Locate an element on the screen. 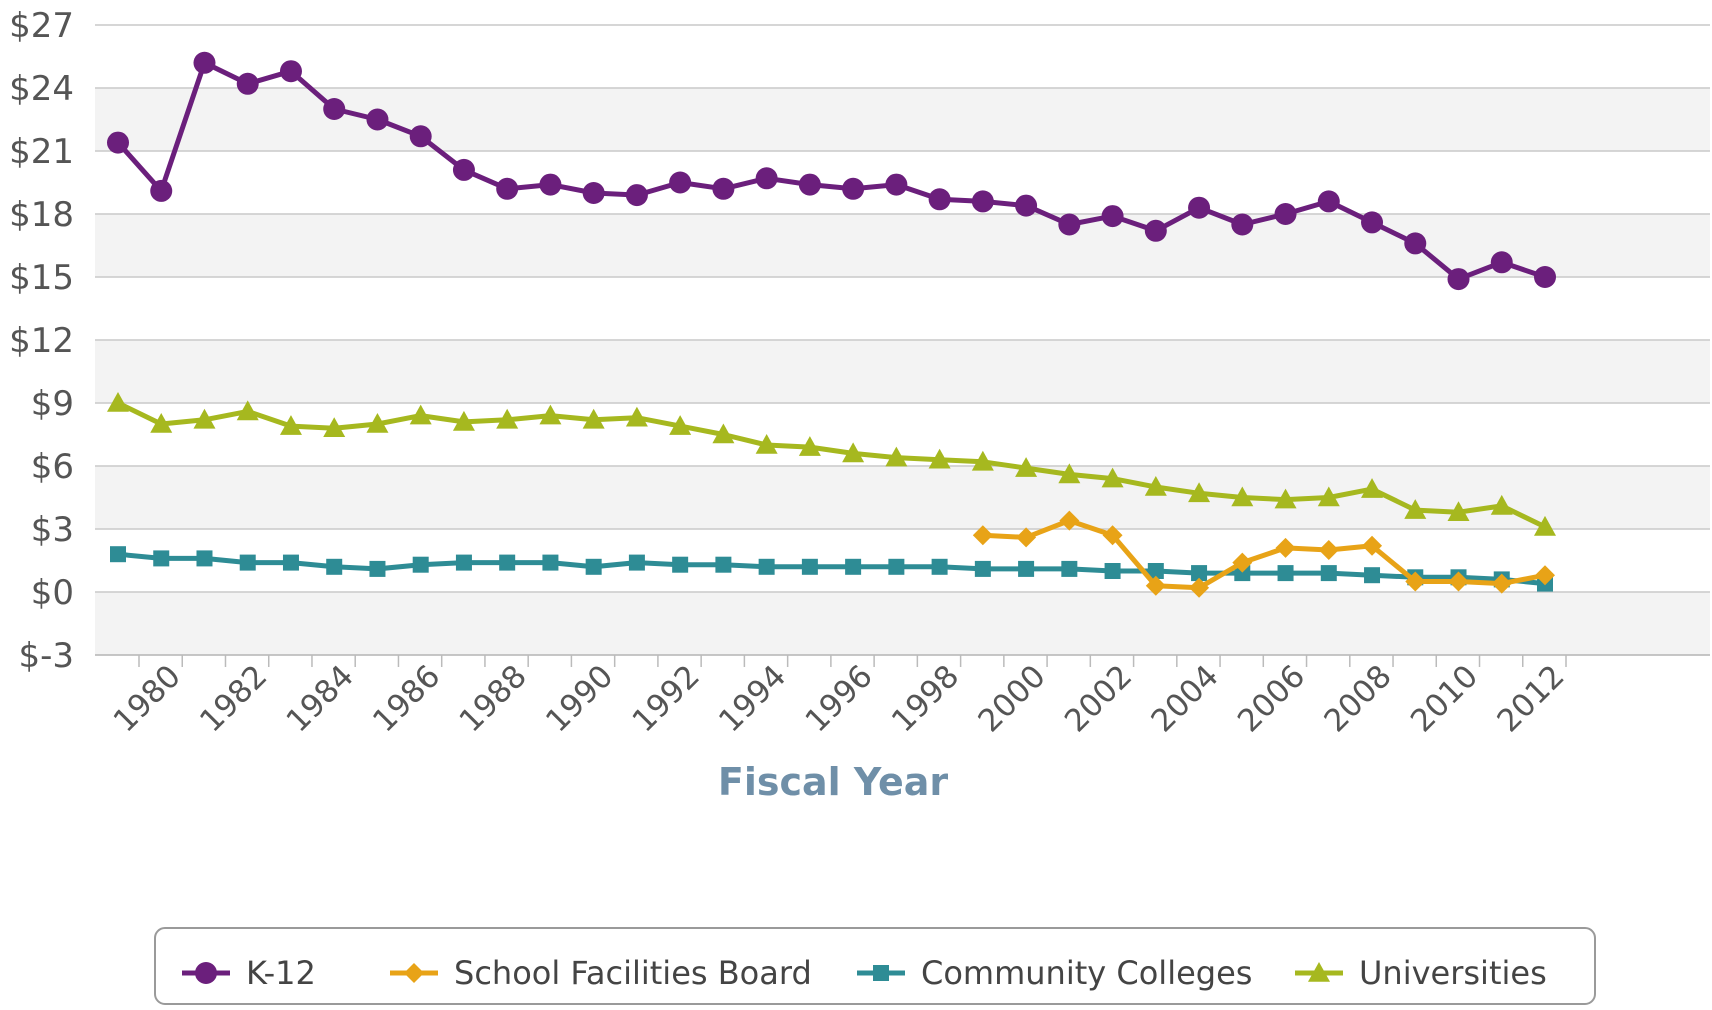  x-tick-label: 1990 is located at coordinates (579, 698).